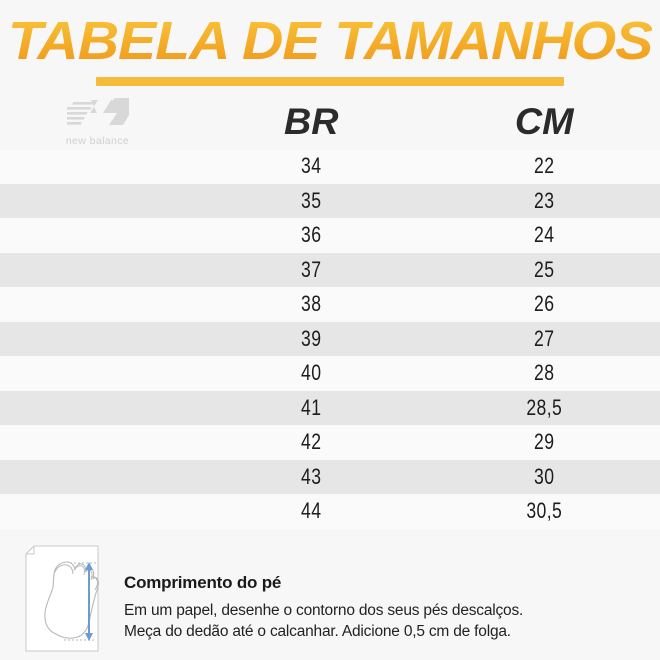 The height and width of the screenshot is (660, 660). Describe the element at coordinates (543, 442) in the screenshot. I see `cell-cm: 29` at that location.